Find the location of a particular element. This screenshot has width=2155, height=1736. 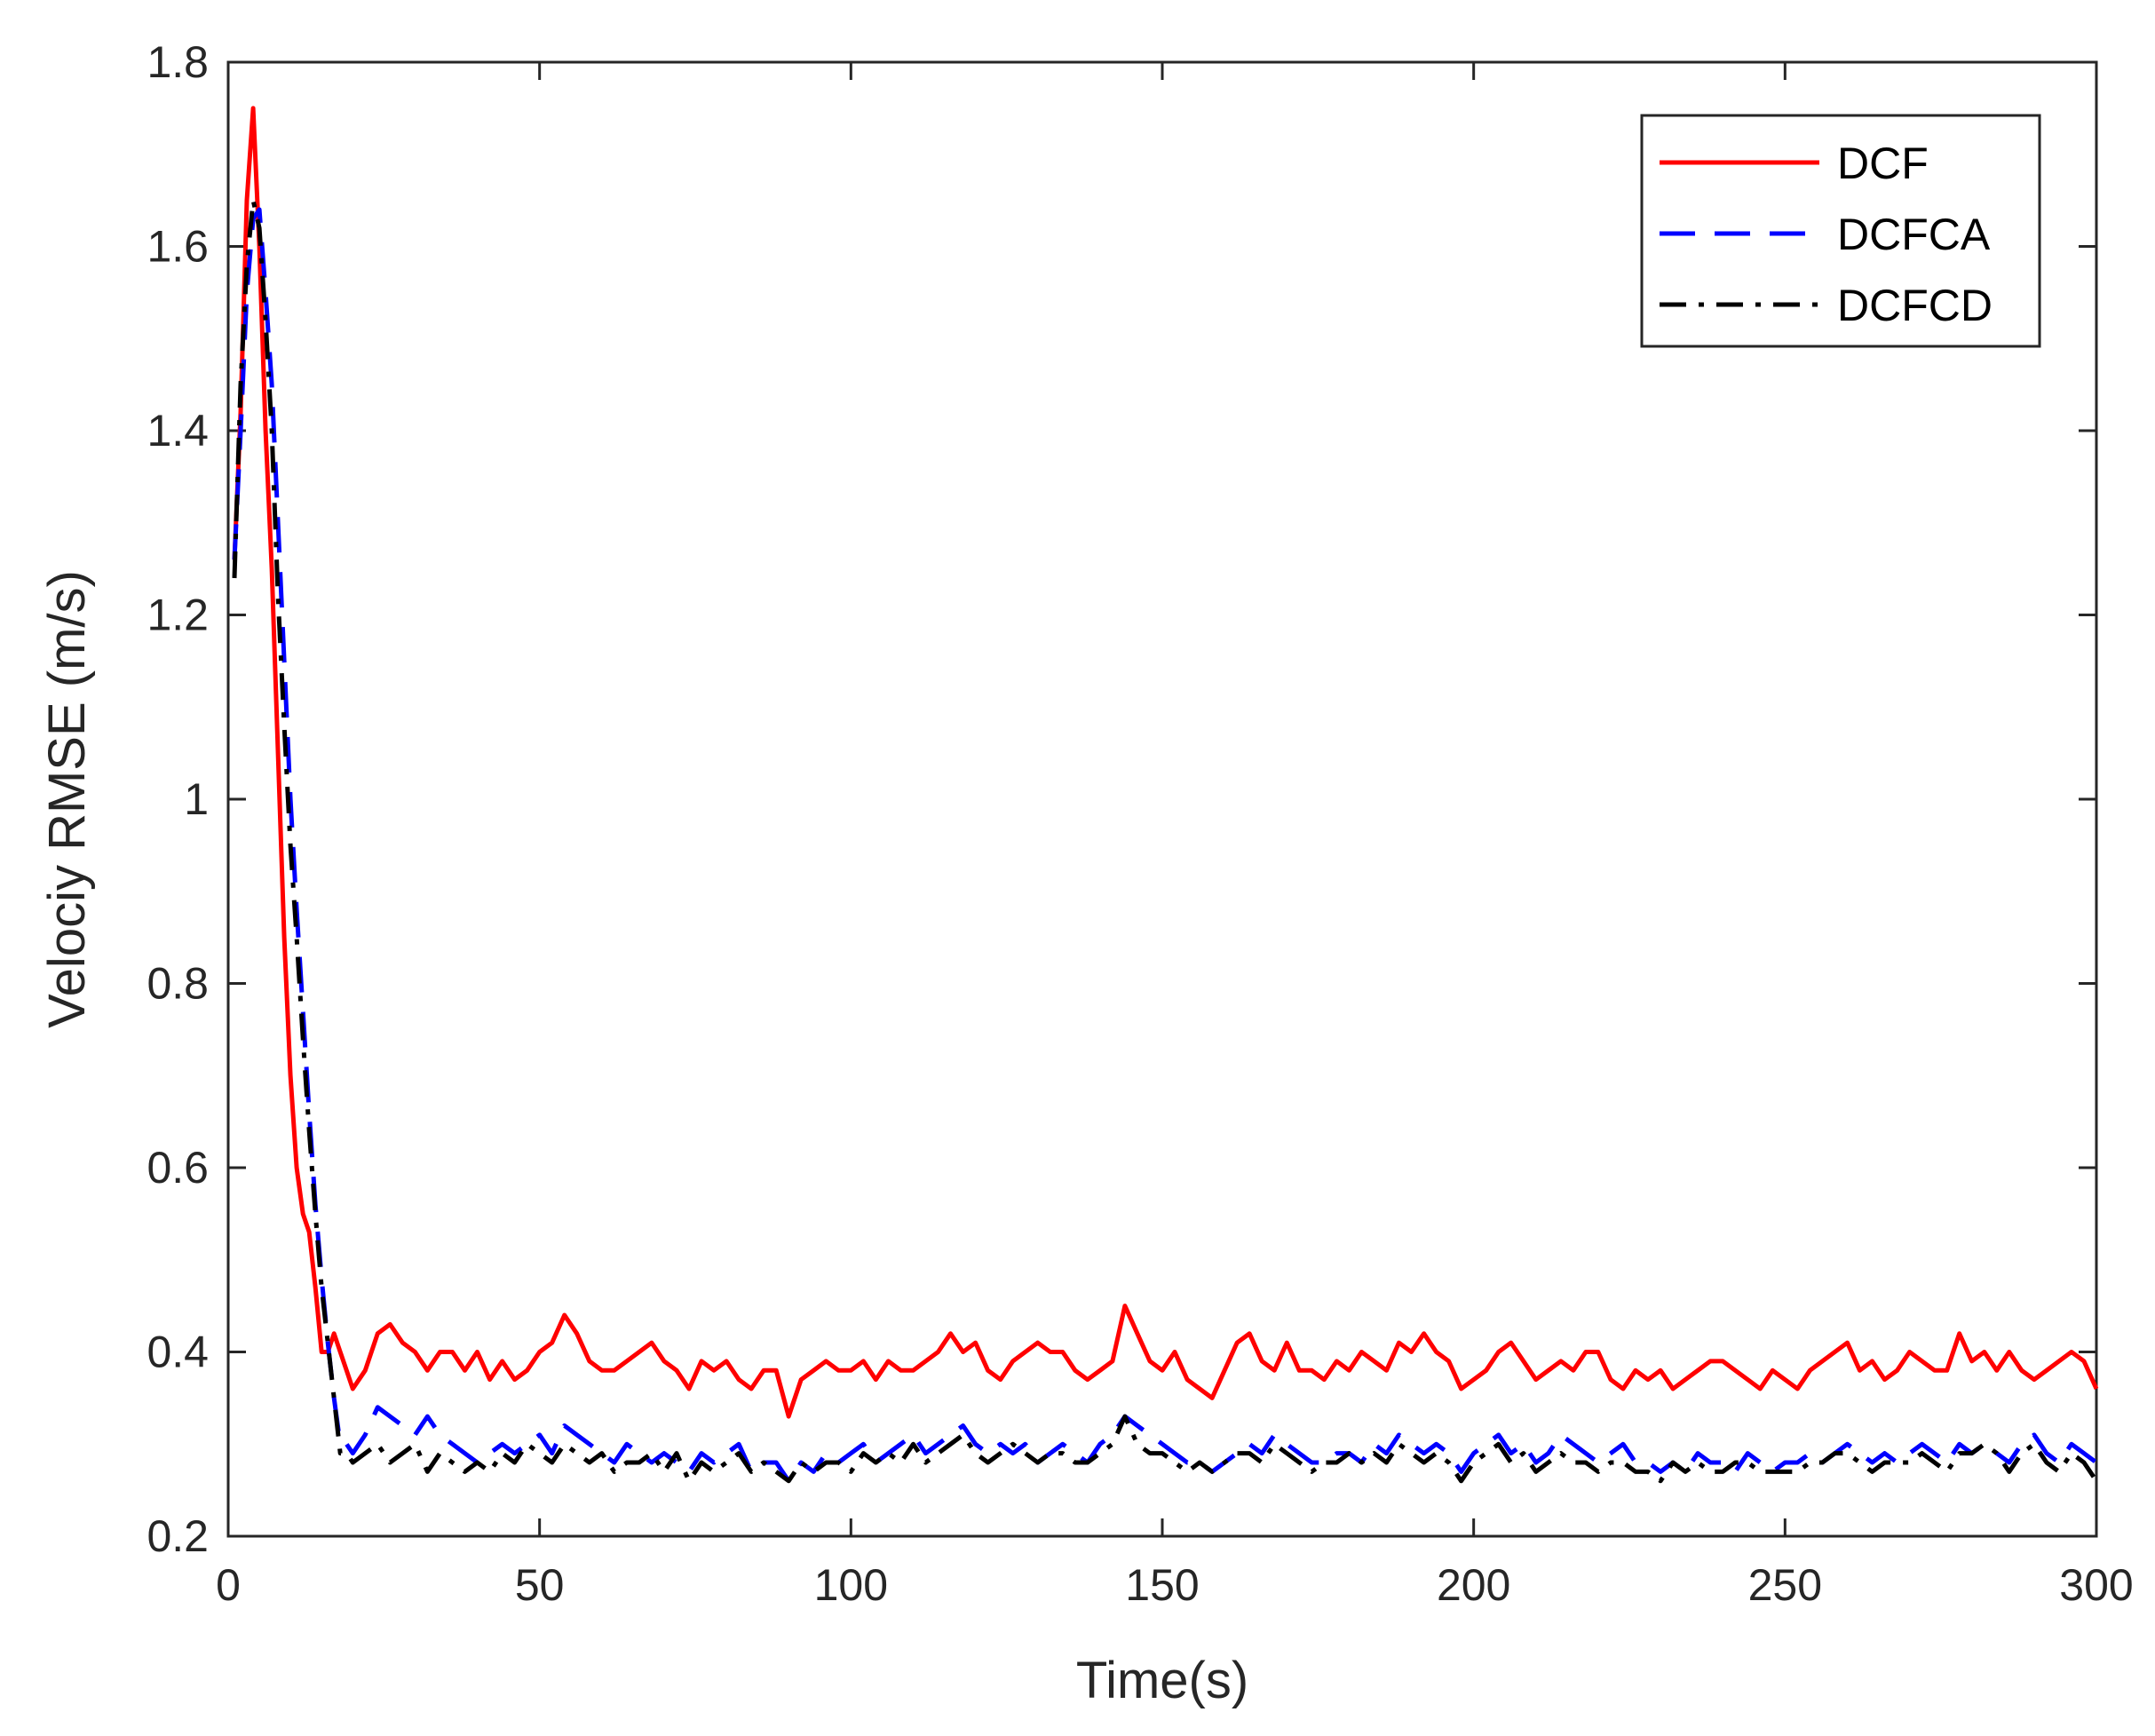

legend: DCF DCFCA DCFCD is located at coordinates (1840, 231).